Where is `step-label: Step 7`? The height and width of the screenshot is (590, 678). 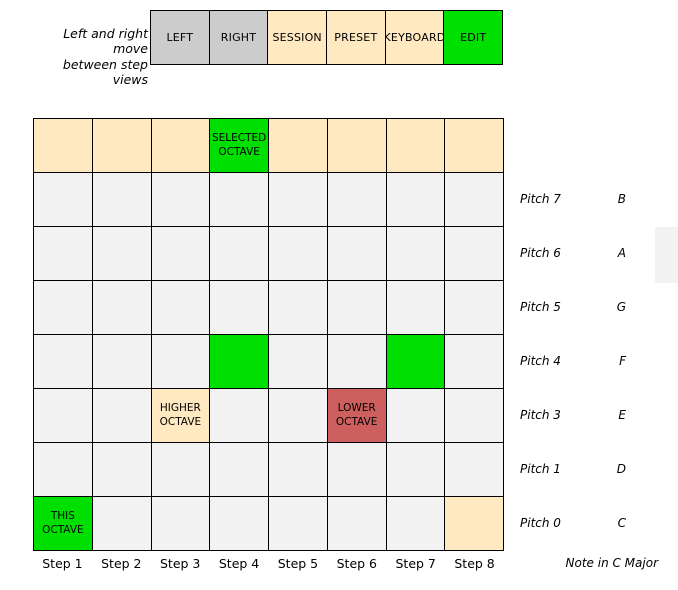 step-label: Step 7 is located at coordinates (415, 563).